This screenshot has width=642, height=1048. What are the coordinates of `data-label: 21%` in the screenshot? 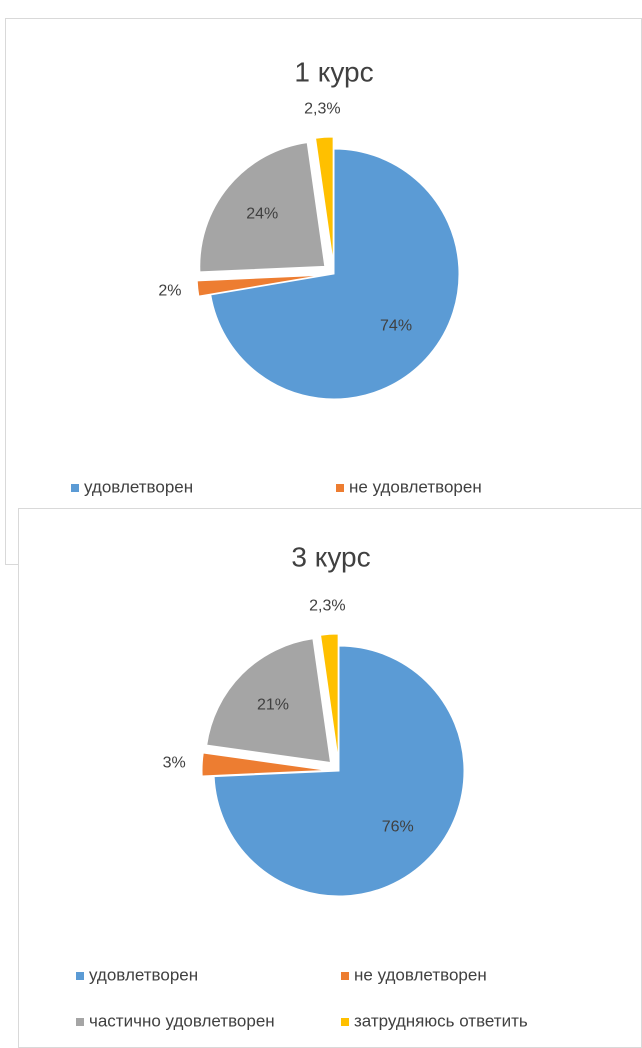 It's located at (273, 704).